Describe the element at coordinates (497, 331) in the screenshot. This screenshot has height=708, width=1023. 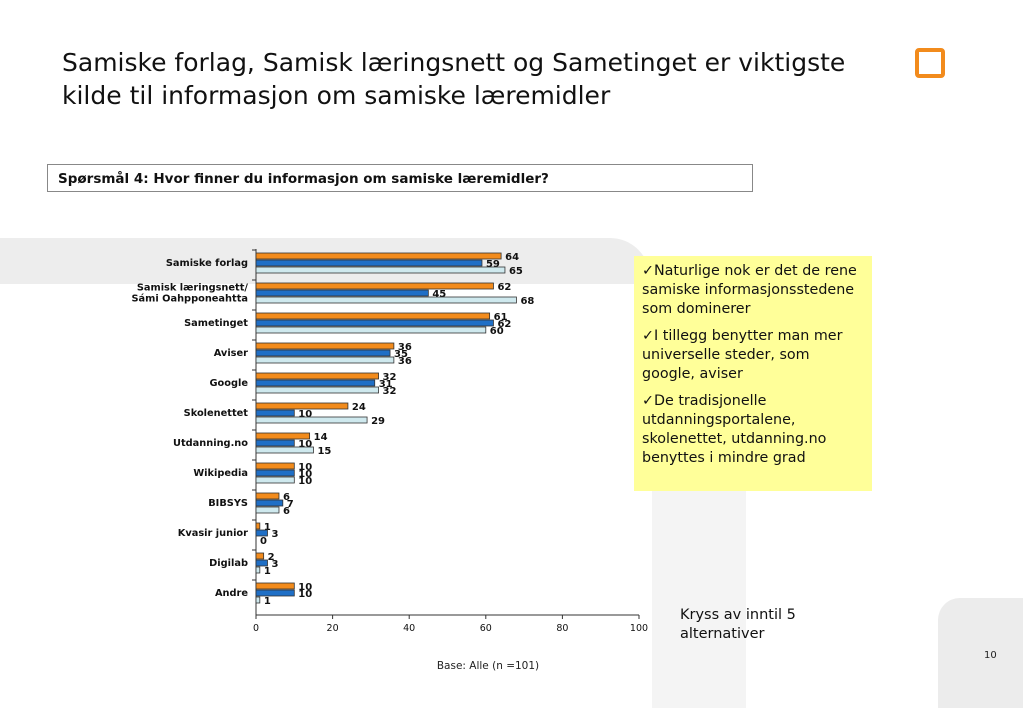
I see `data-label: 60` at that location.